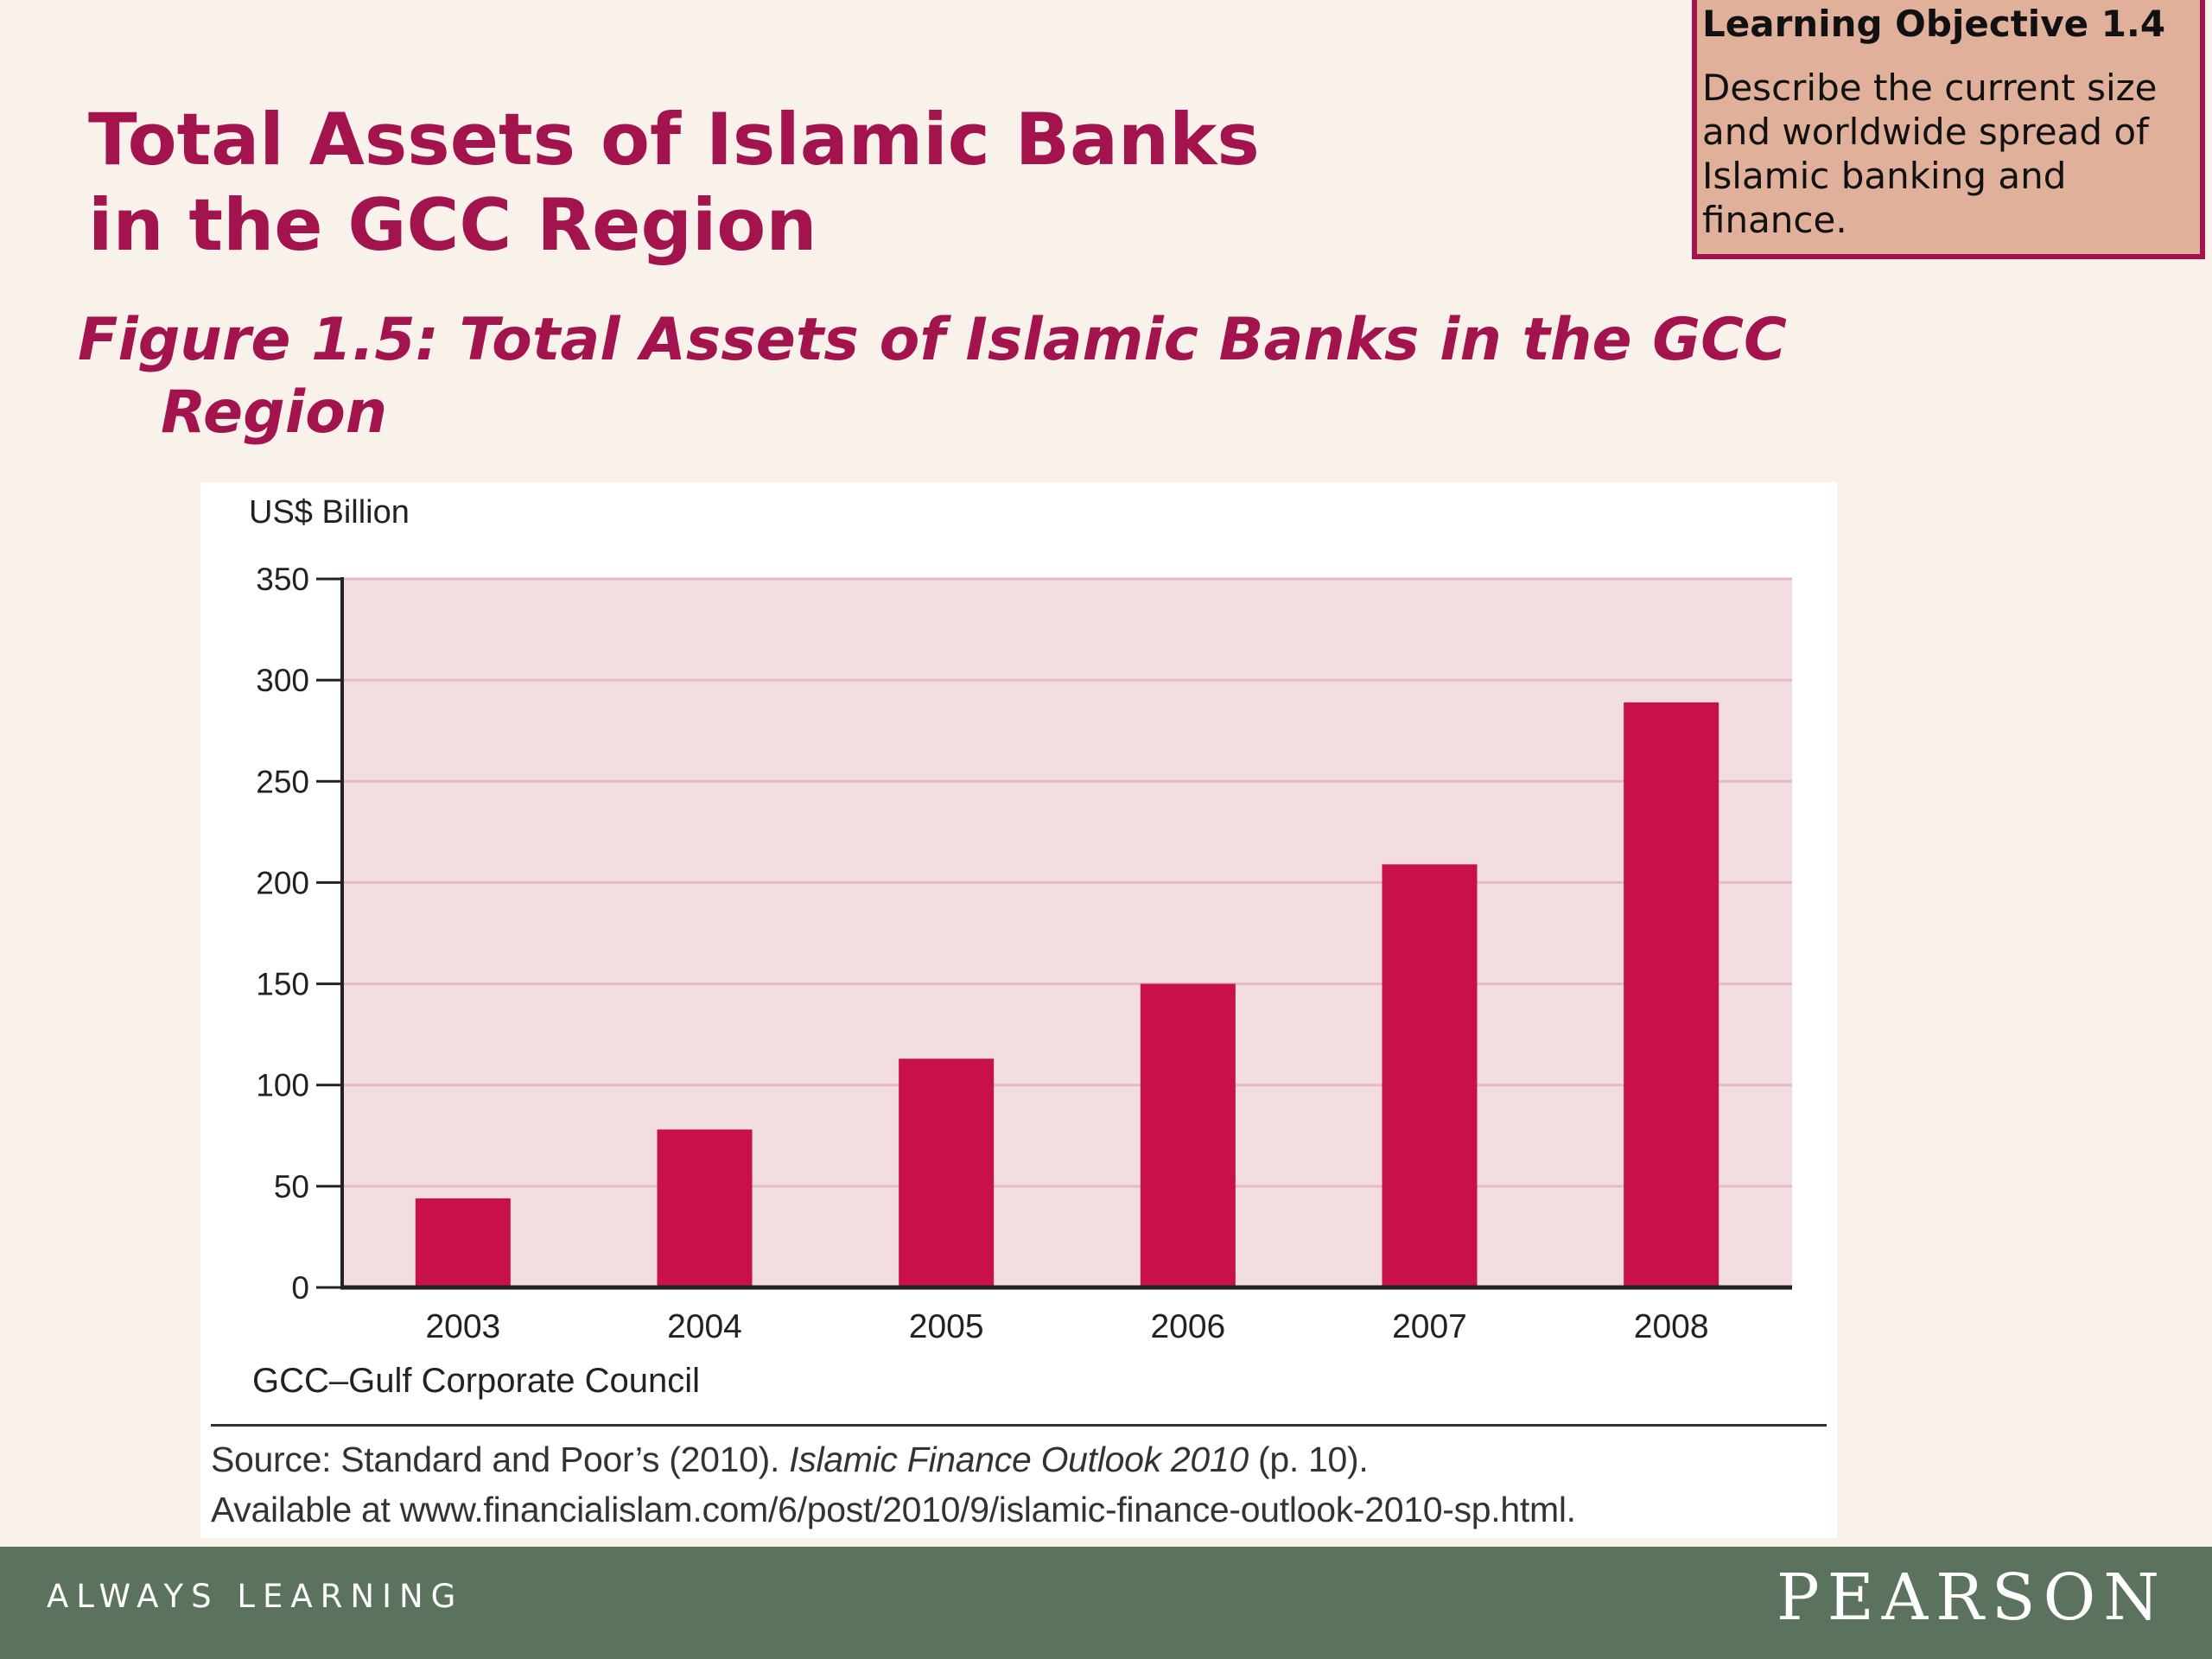 The width and height of the screenshot is (2212, 1659). What do you see at coordinates (1188, 1135) in the screenshot?
I see `bar-2006` at bounding box center [1188, 1135].